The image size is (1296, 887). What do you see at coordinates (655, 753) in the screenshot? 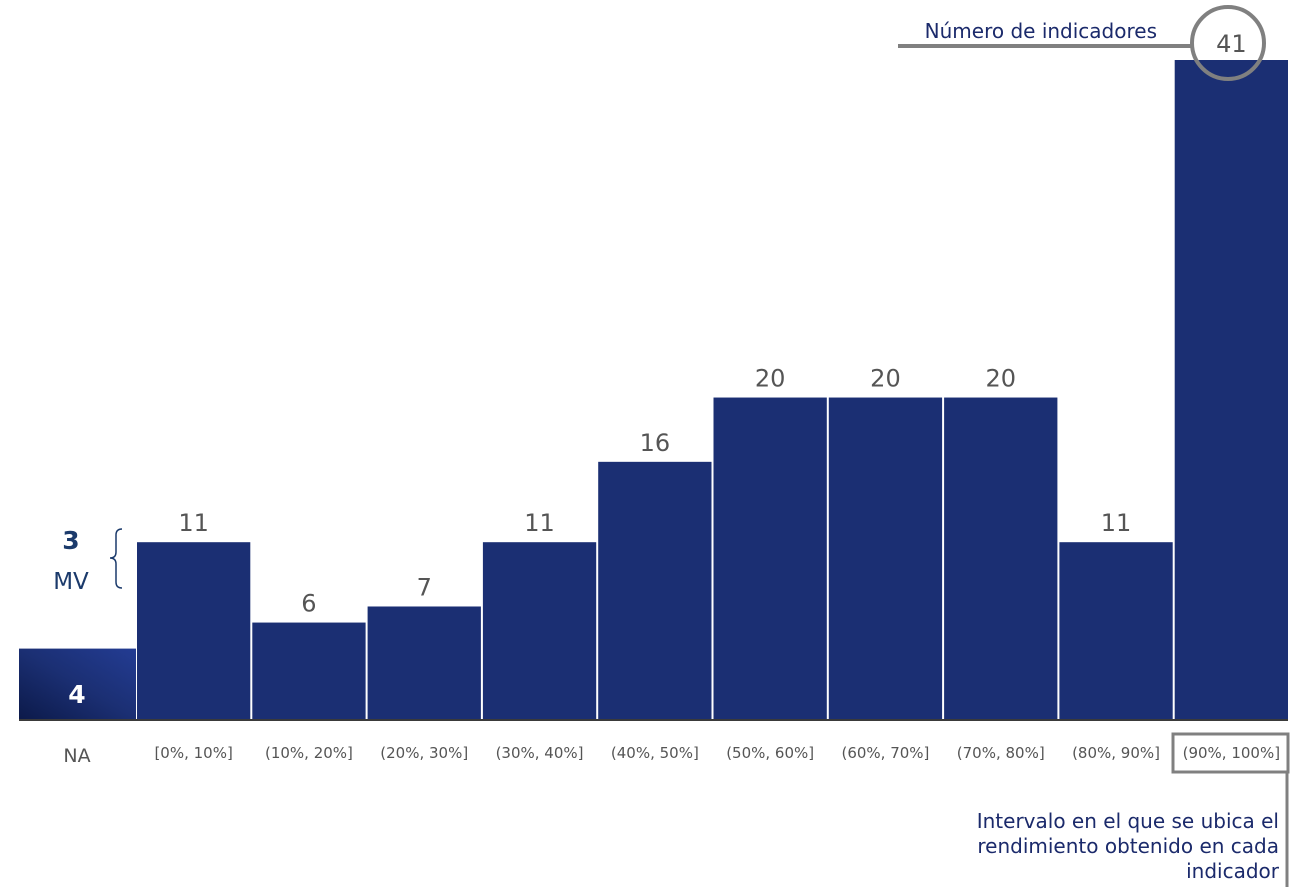
I see `x-tick-label: (40%, 50%]` at bounding box center [655, 753].